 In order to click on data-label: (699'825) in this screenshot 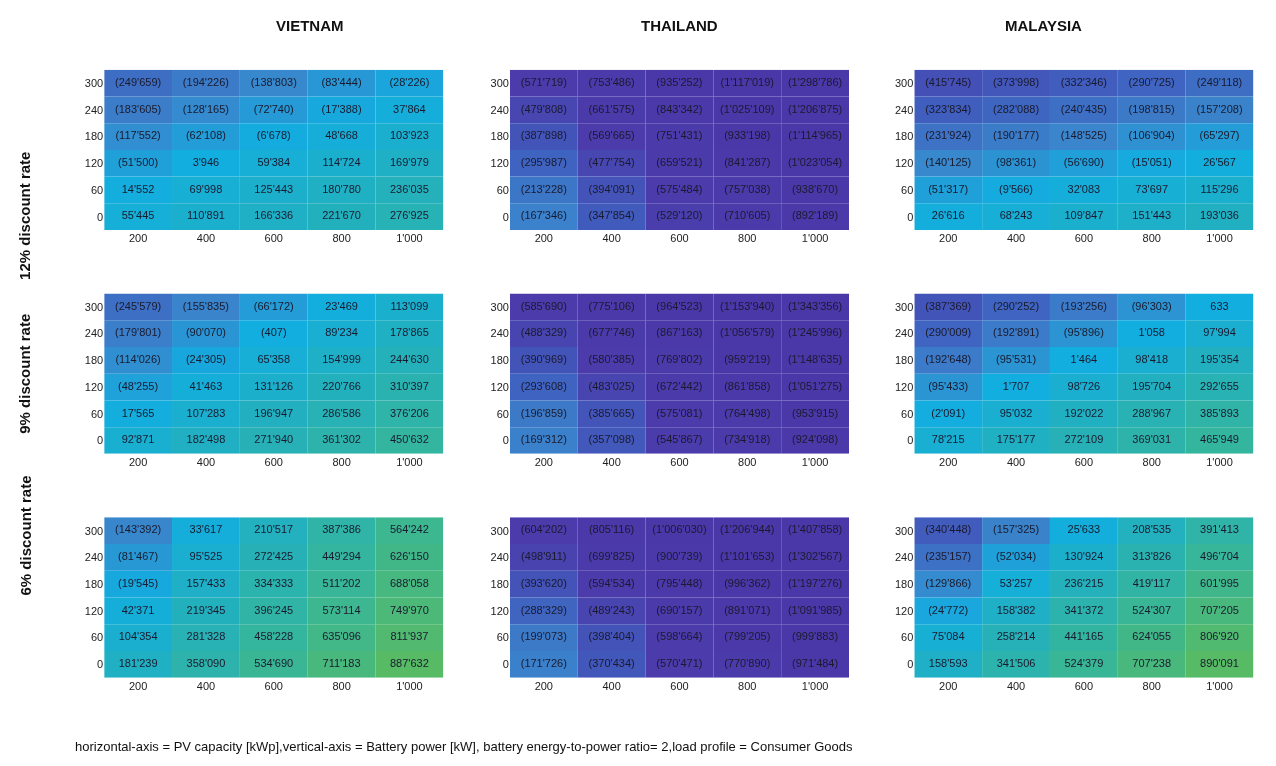, I will do `click(611, 556)`.